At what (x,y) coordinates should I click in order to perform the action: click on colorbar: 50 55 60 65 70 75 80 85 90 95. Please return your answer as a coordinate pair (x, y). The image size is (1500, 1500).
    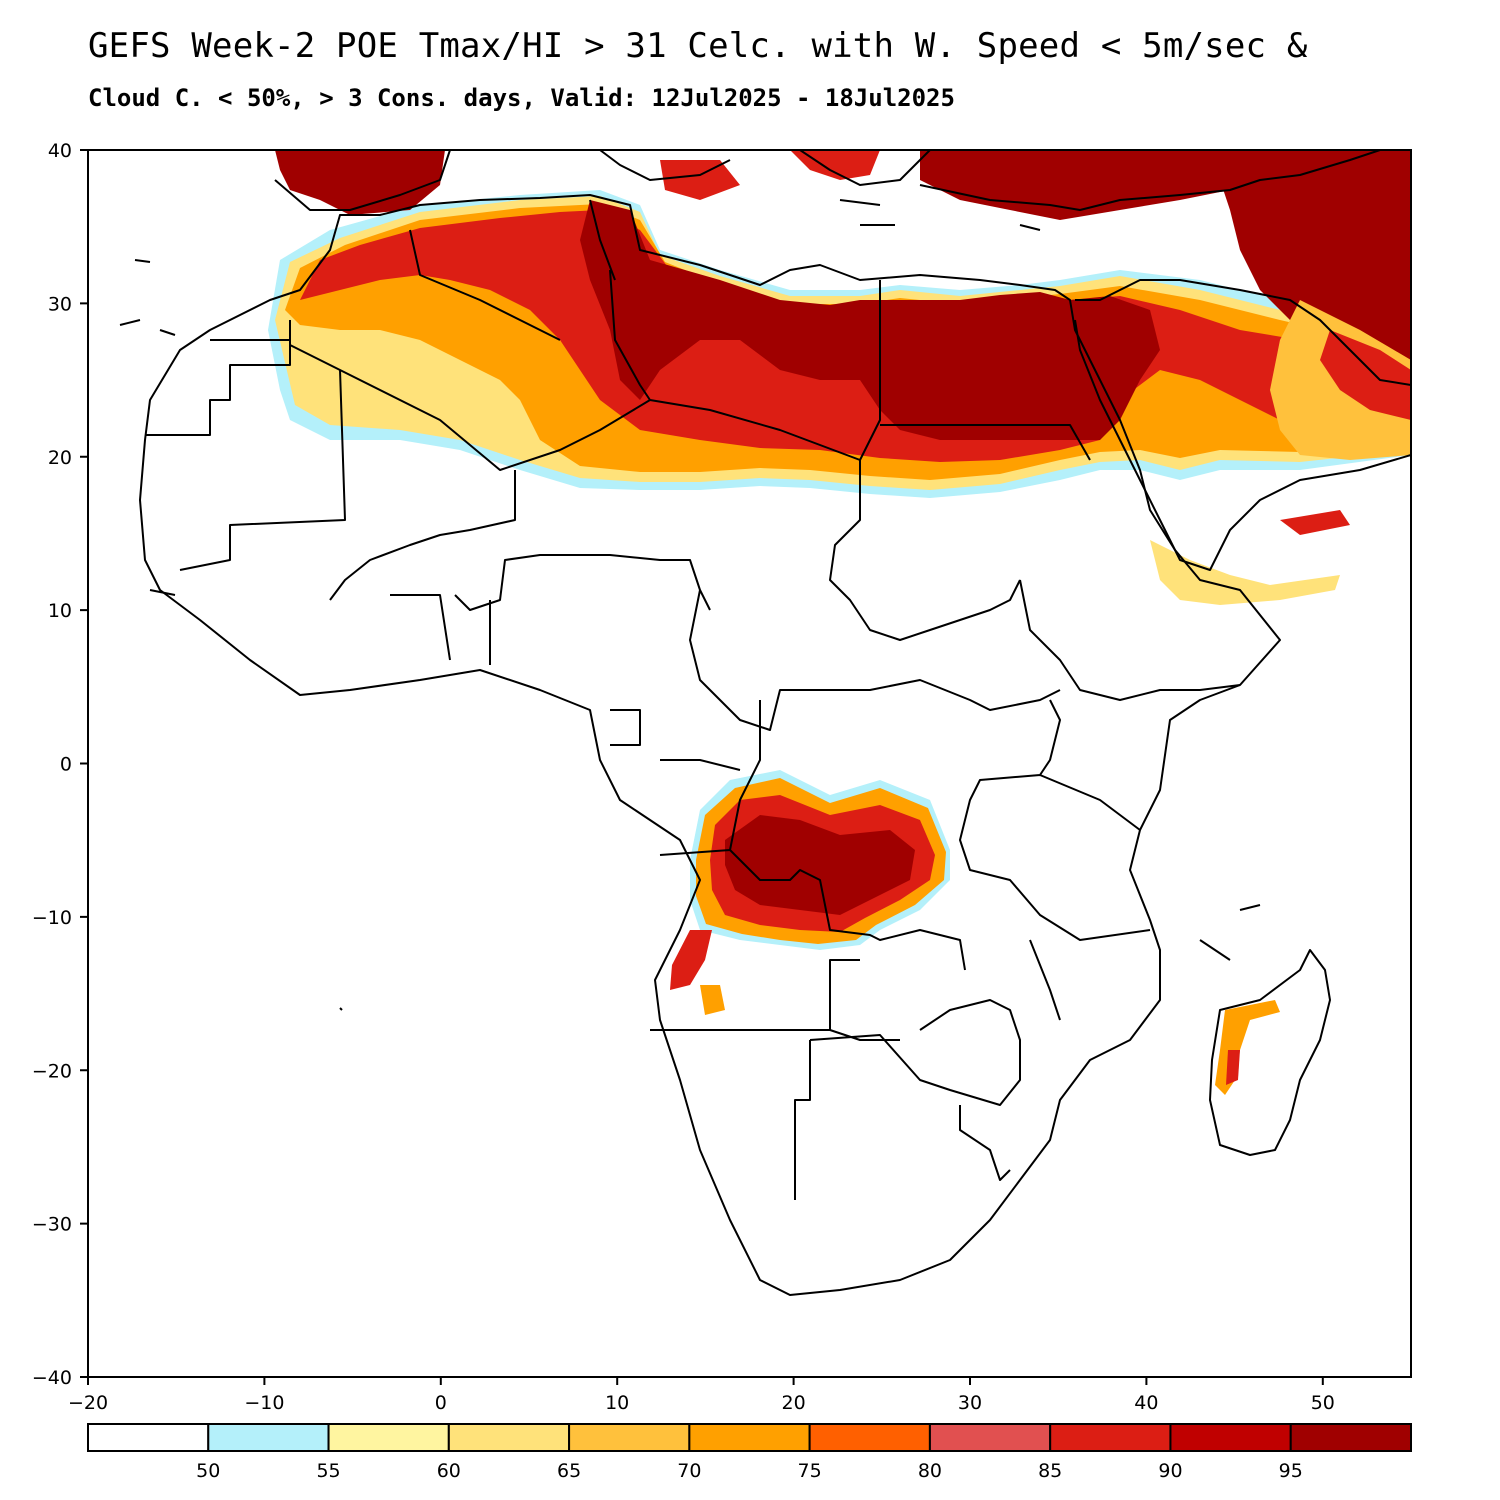
    Looking at the image, I should click on (750, 1452).